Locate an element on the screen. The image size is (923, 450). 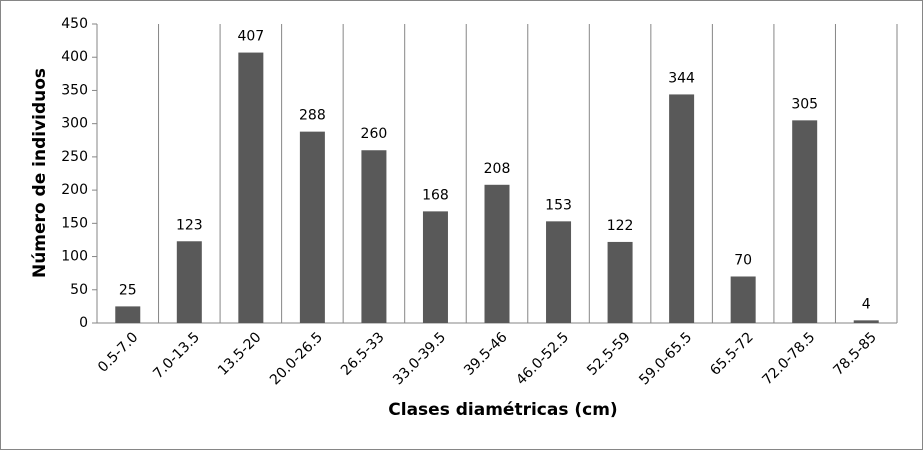
y-tick-label: 100 is located at coordinates (74, 257).